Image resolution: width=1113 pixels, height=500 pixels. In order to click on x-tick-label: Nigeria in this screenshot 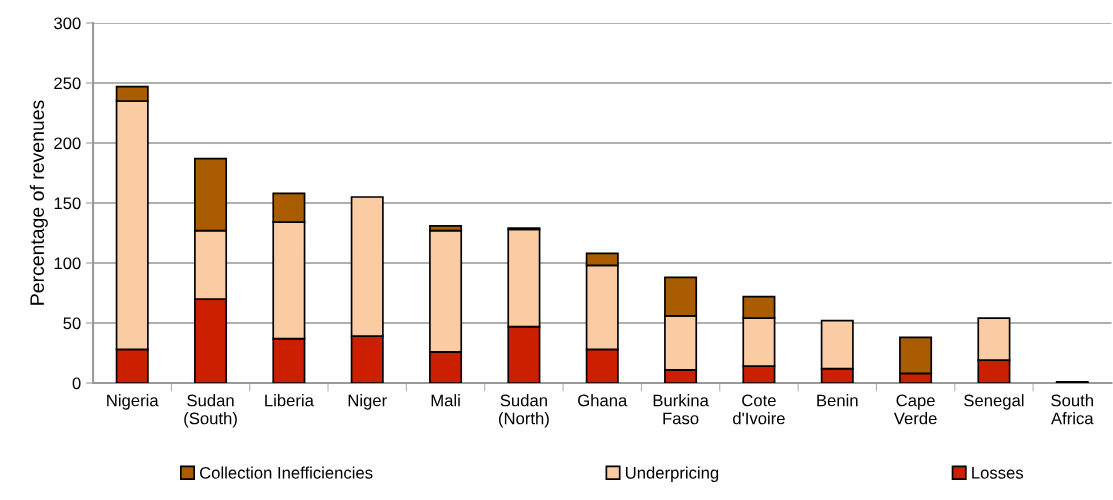, I will do `click(133, 402)`.